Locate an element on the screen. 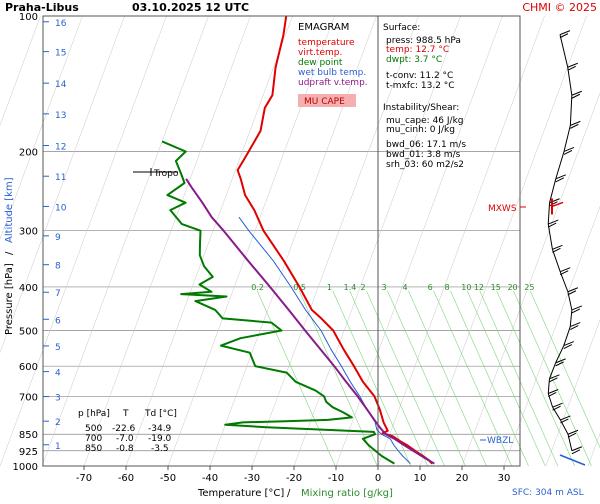  table-cell: -3.5 is located at coordinates (160, 449).